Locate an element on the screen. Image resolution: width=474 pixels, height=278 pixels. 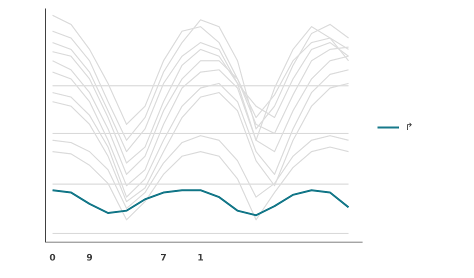
x-tick-label: 1 is located at coordinates (200, 259).